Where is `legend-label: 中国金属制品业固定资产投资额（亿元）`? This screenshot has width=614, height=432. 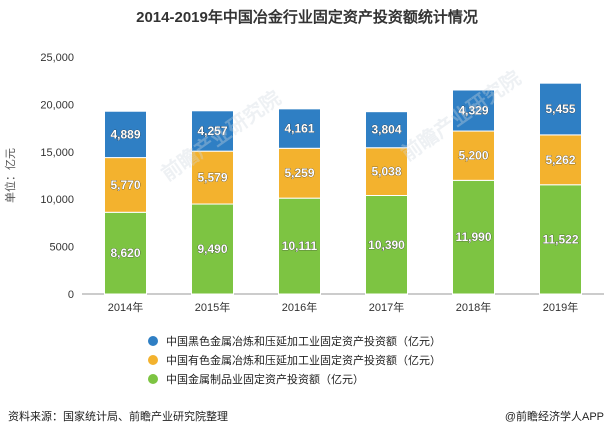 legend-label: 中国金属制品业固定资产投资额（亿元） is located at coordinates (265, 379).